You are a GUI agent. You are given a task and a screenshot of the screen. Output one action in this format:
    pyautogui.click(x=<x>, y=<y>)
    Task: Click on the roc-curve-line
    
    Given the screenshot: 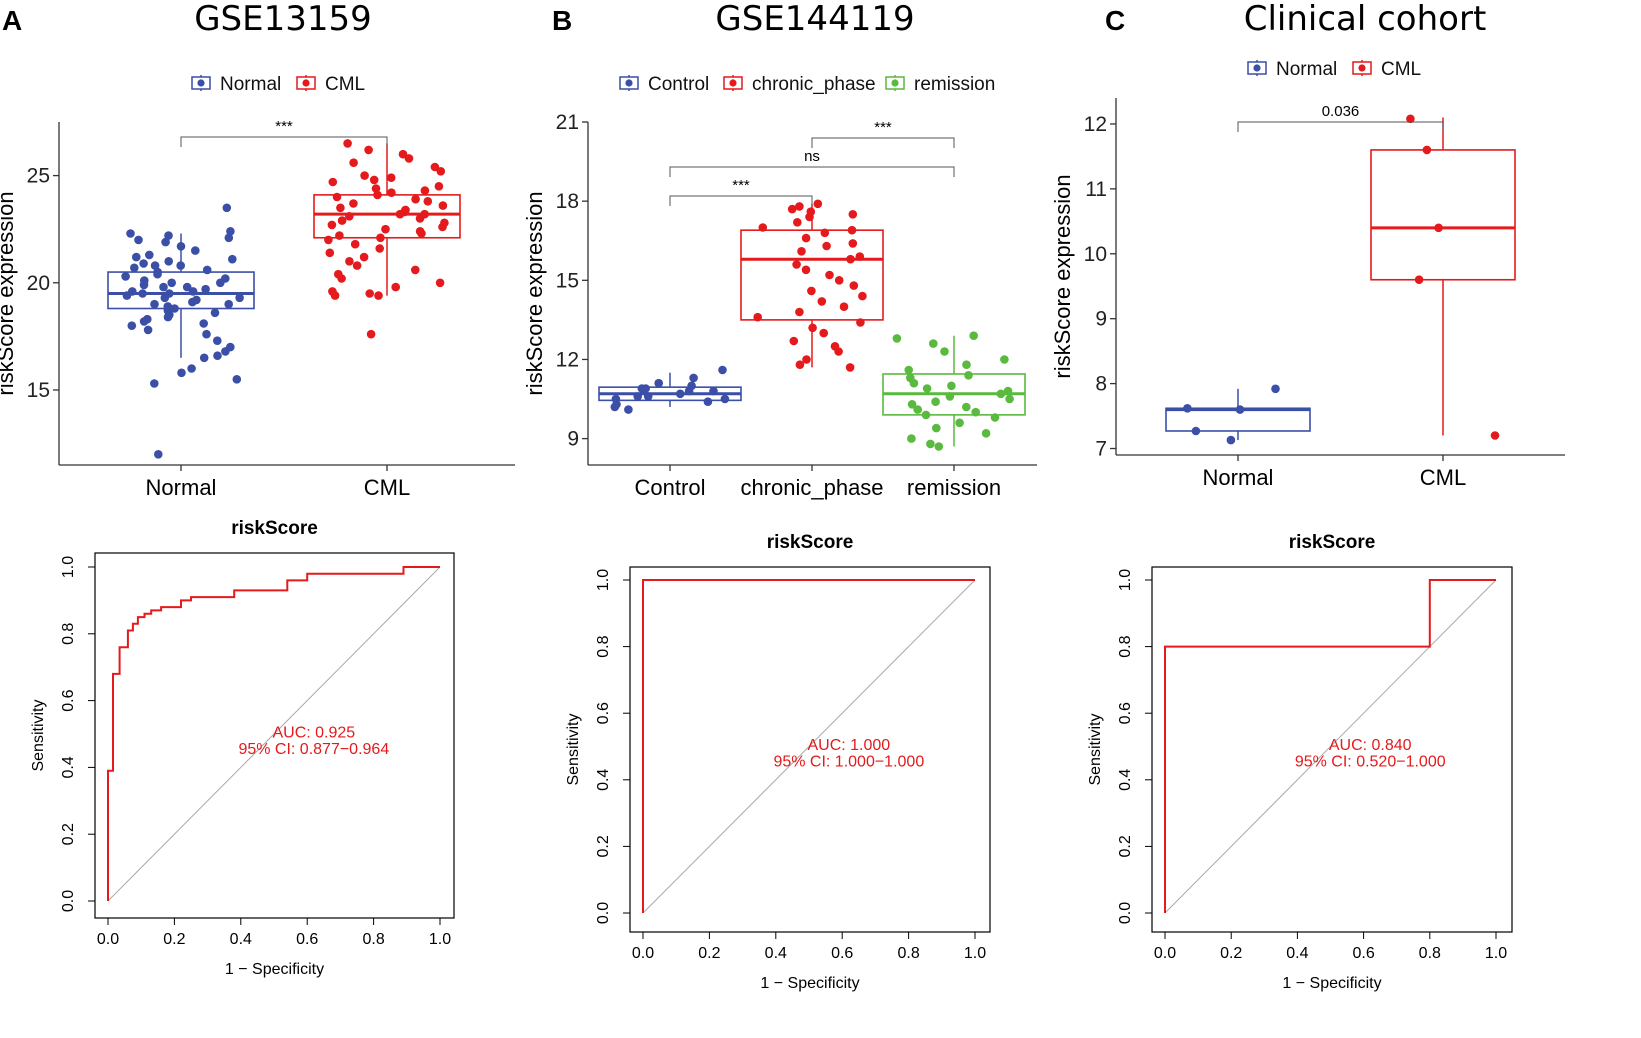 What is the action you would take?
    pyautogui.click(x=808, y=746)
    